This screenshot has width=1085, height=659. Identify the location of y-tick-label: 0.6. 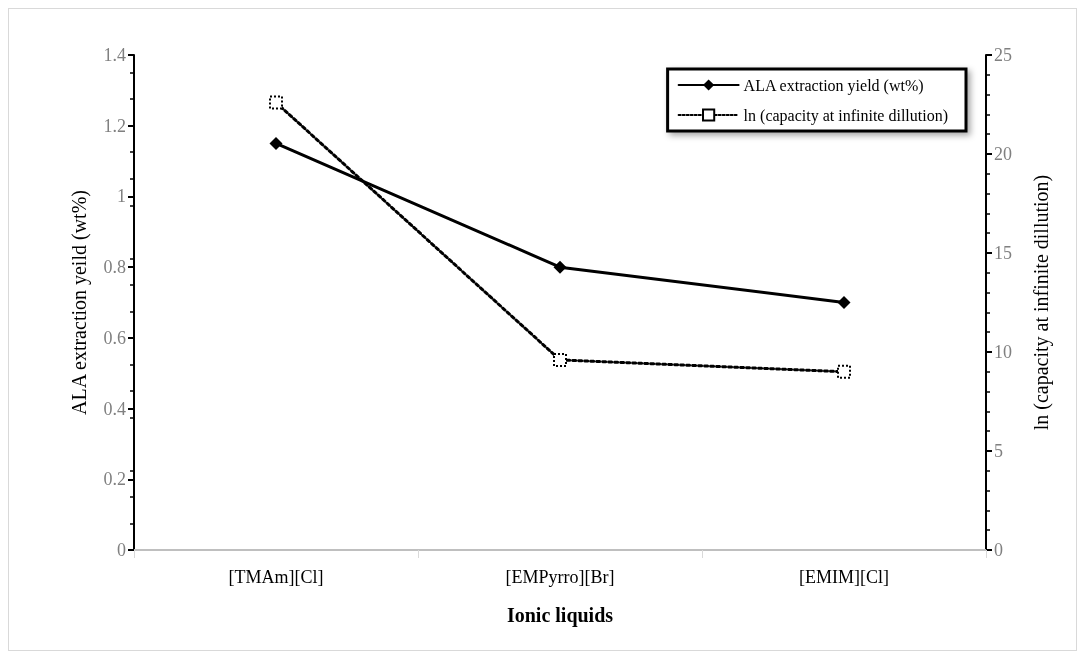
(114, 337).